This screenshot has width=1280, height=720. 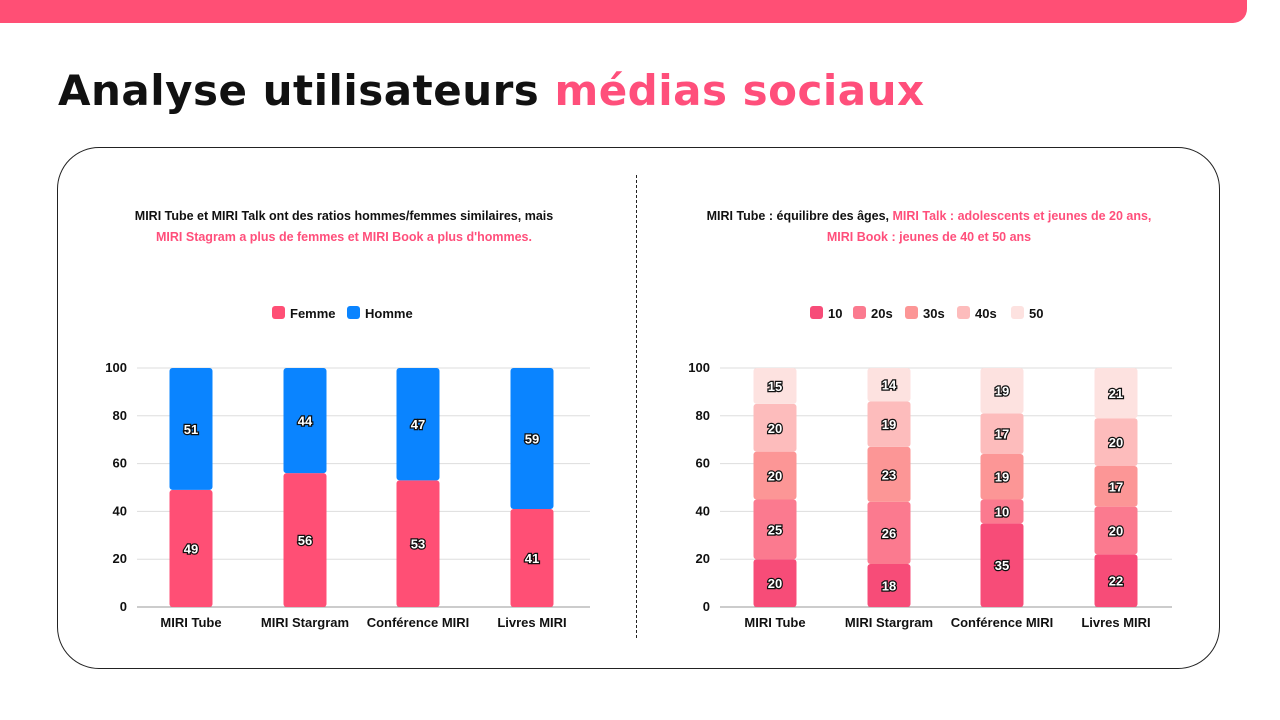 I want to click on data-label: 14, so click(x=889, y=385).